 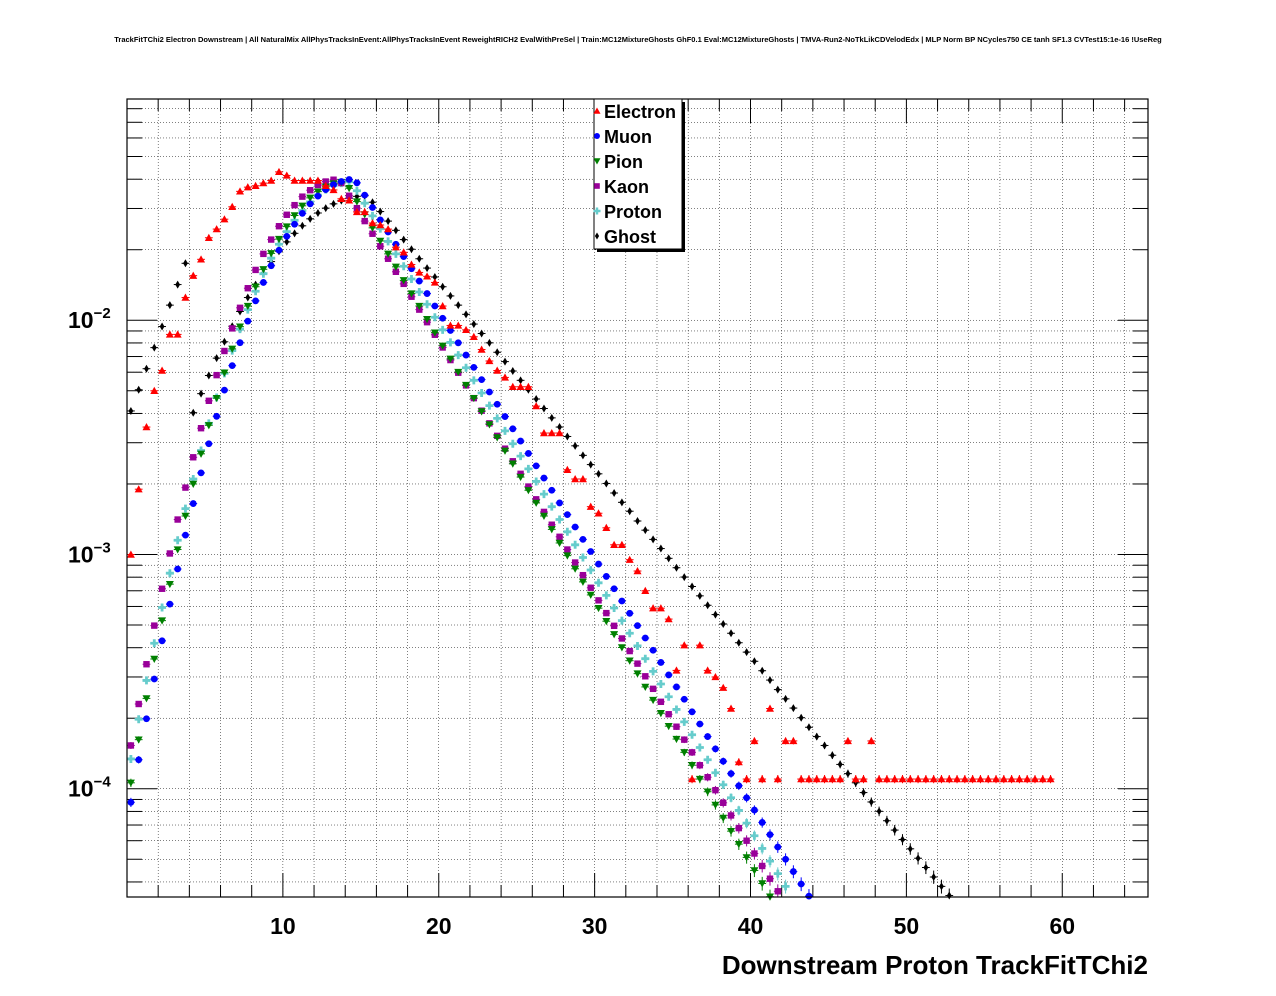 I want to click on legend-label: Pion, so click(x=623, y=162).